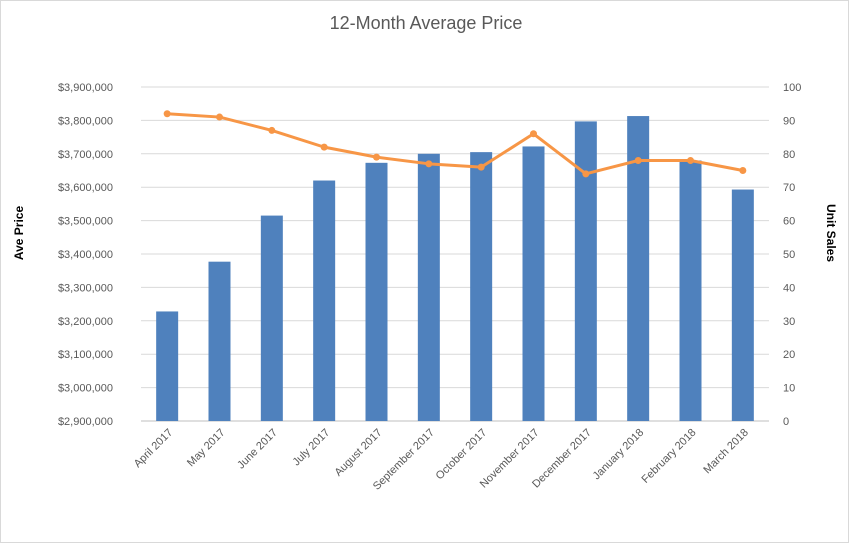 This screenshot has width=849, height=547. Describe the element at coordinates (19, 233) in the screenshot. I see `y-axis-title: Ave Price` at that location.